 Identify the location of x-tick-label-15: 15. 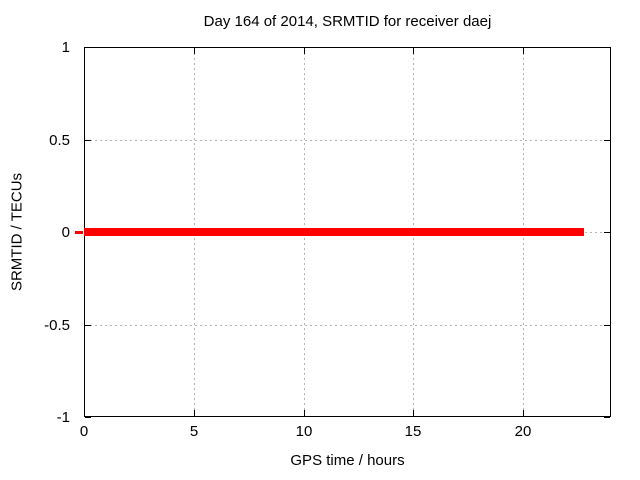
(413, 431).